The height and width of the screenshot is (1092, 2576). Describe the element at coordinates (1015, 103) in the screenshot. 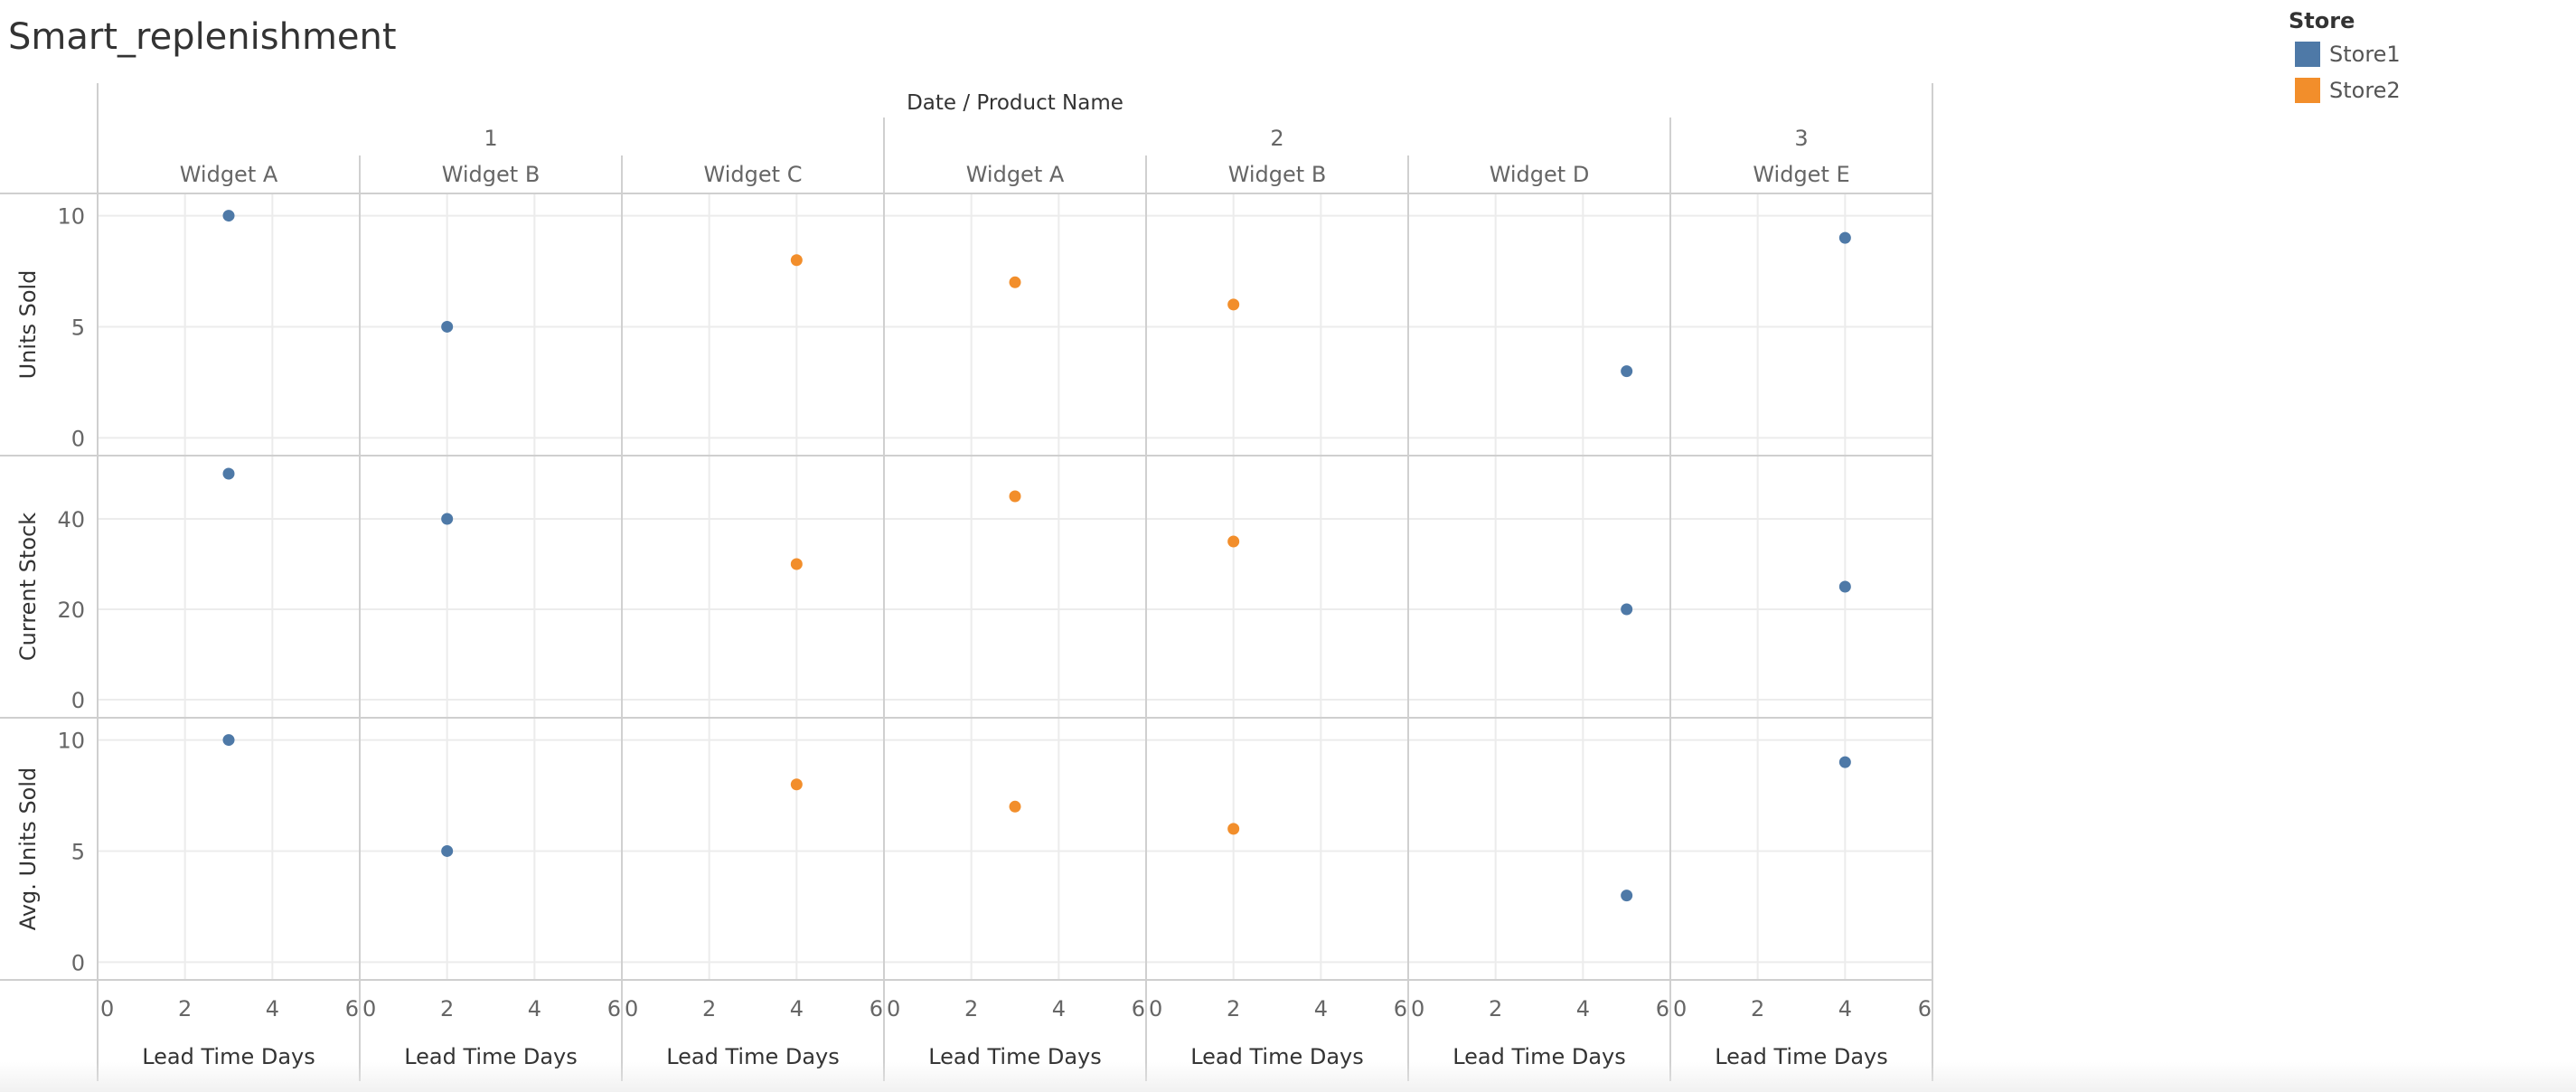

I see `column-header-title: Date / Product Name` at that location.